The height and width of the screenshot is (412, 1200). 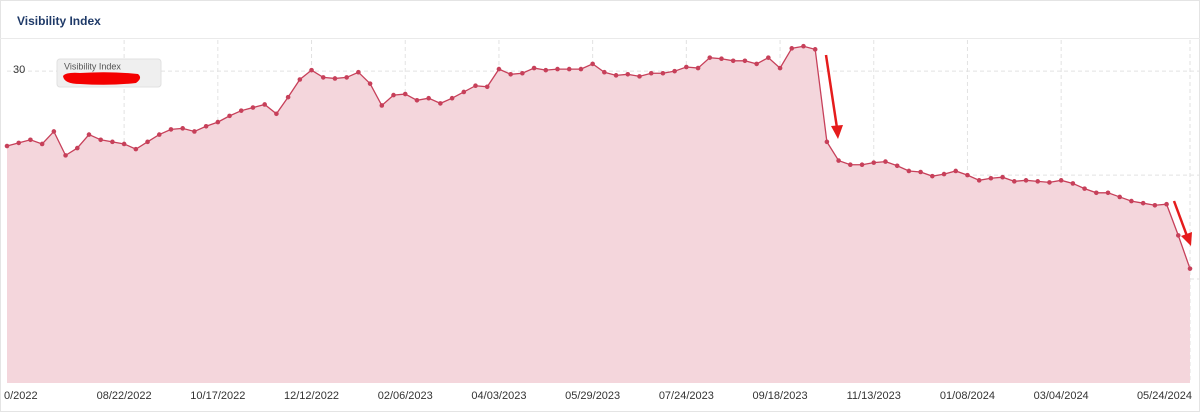 I want to click on x-tick-label: 02/06/2023, so click(x=405, y=396).